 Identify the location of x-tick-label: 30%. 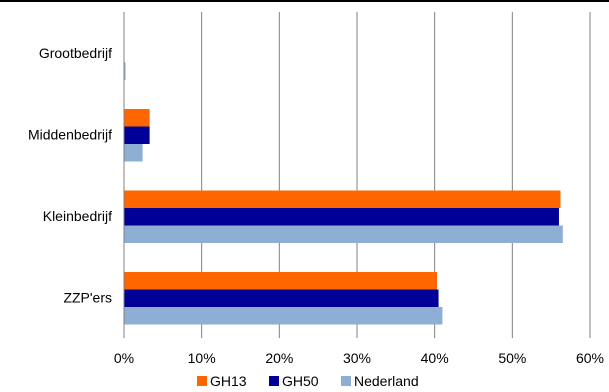
(357, 358).